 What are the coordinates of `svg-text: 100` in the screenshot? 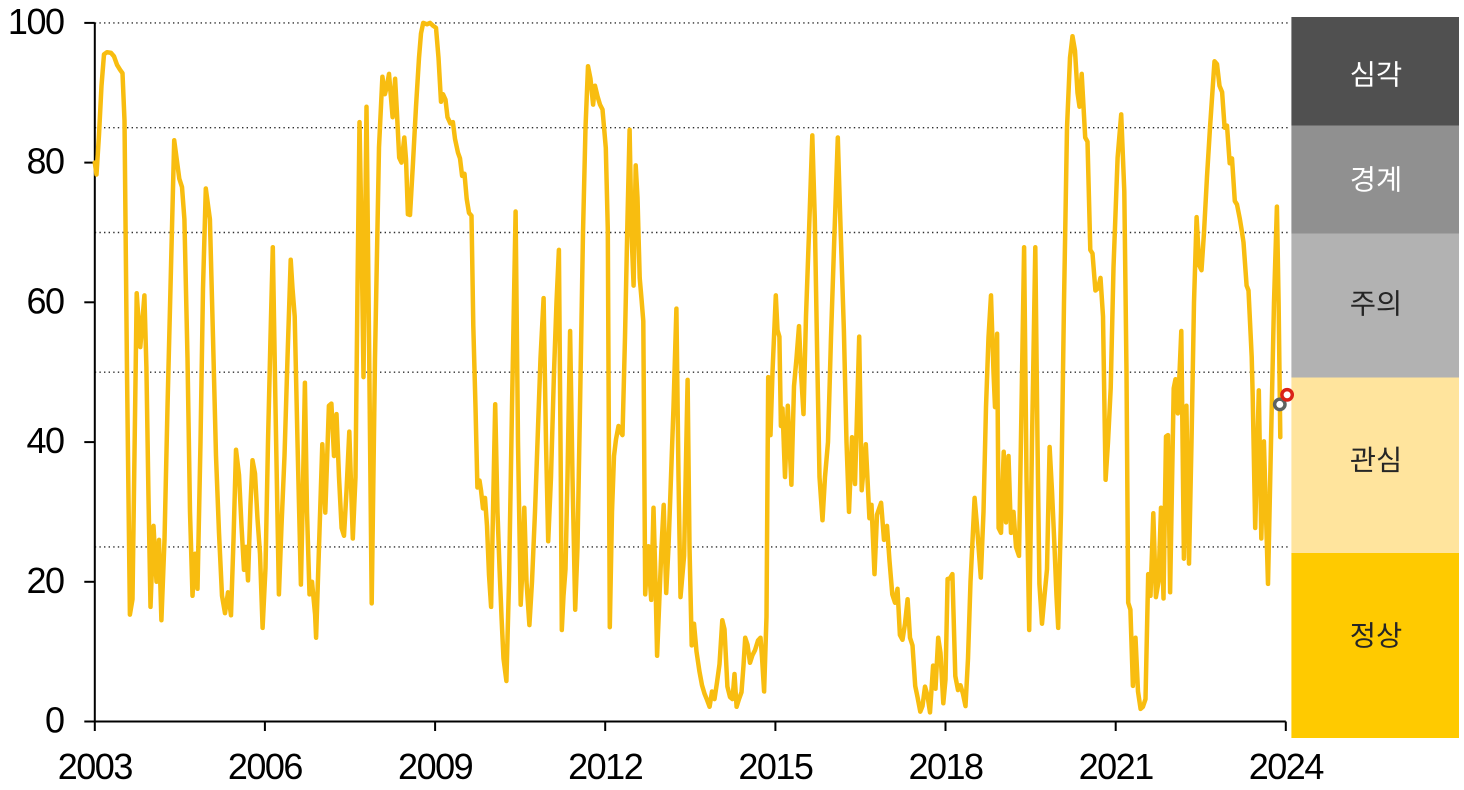 It's located at (36, 21).